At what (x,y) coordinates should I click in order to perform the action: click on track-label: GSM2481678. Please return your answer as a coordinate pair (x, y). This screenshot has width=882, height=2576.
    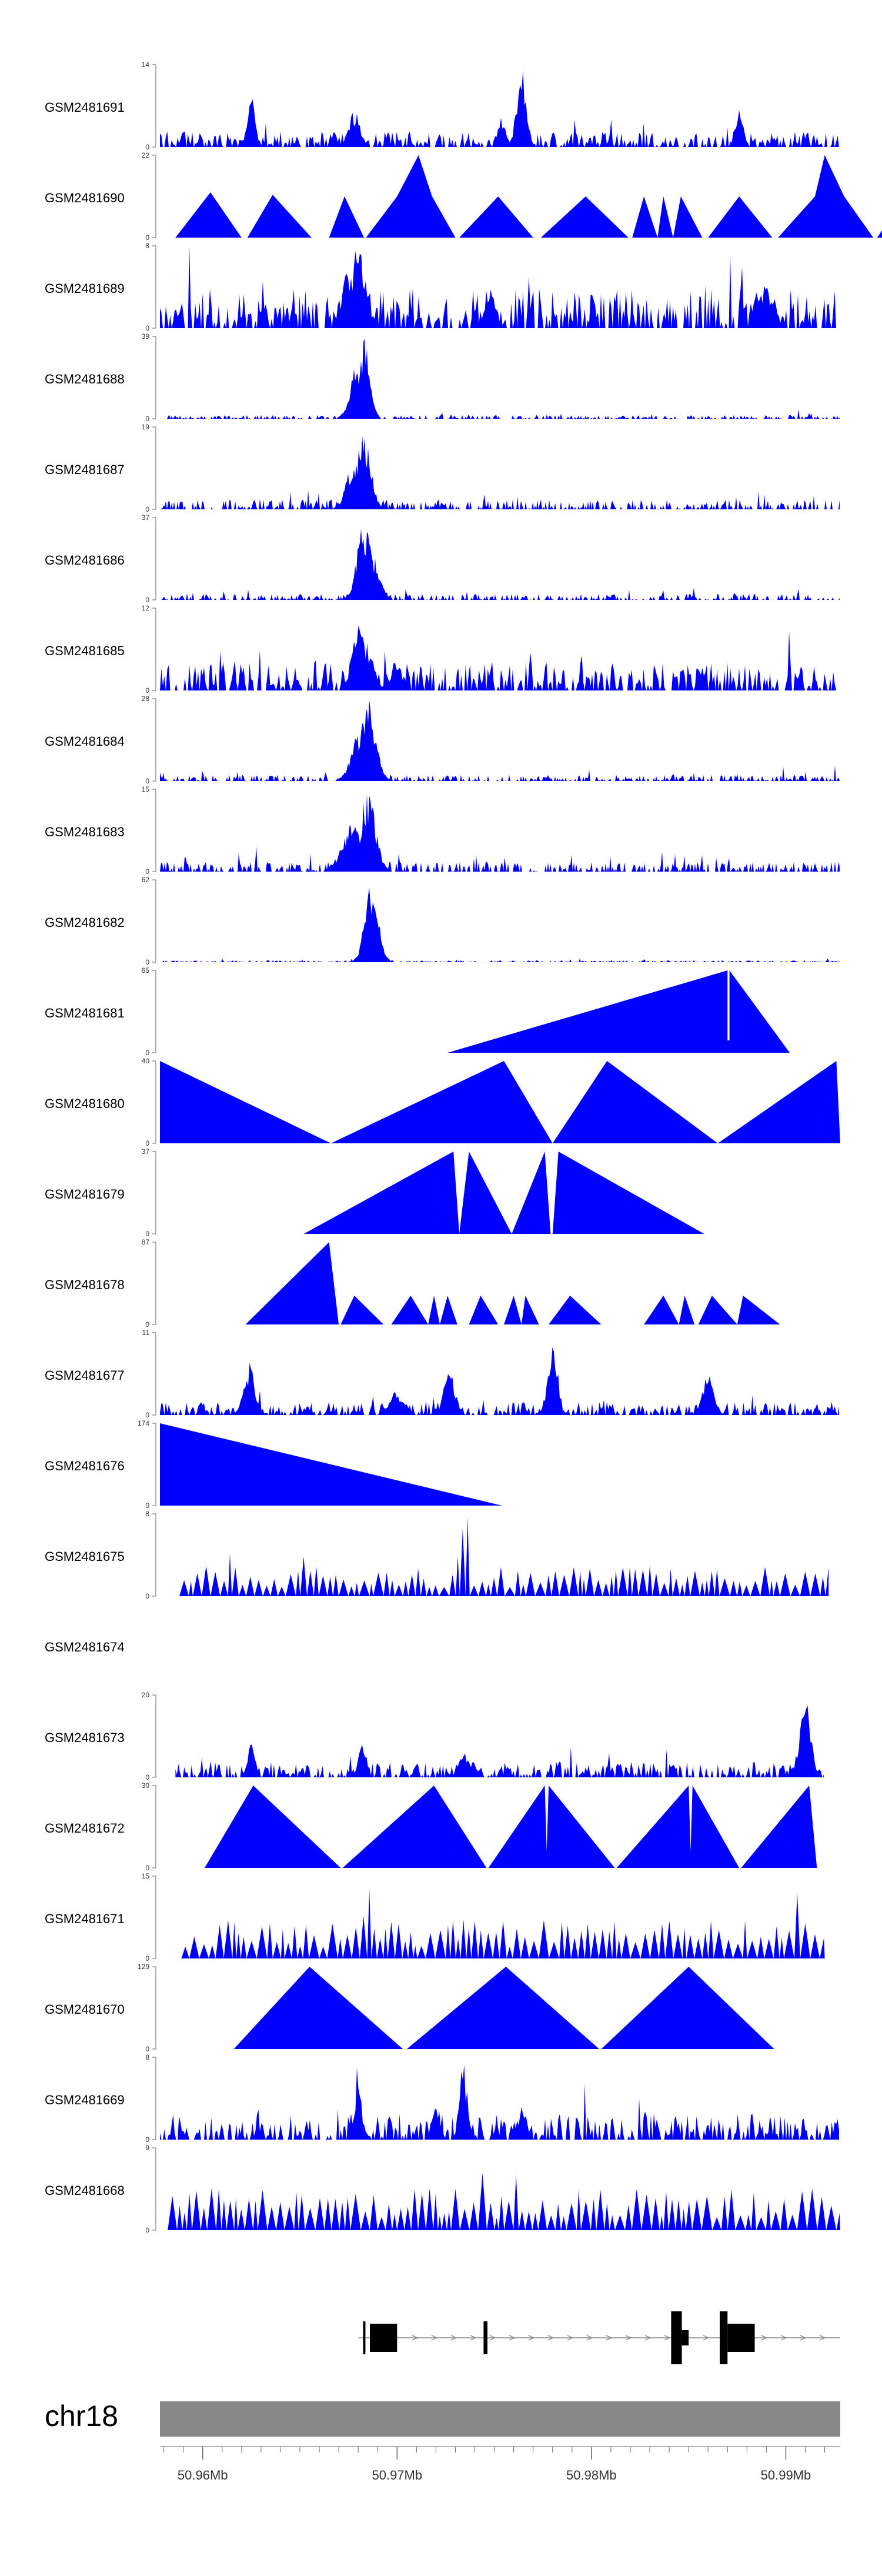
    Looking at the image, I should click on (85, 1284).